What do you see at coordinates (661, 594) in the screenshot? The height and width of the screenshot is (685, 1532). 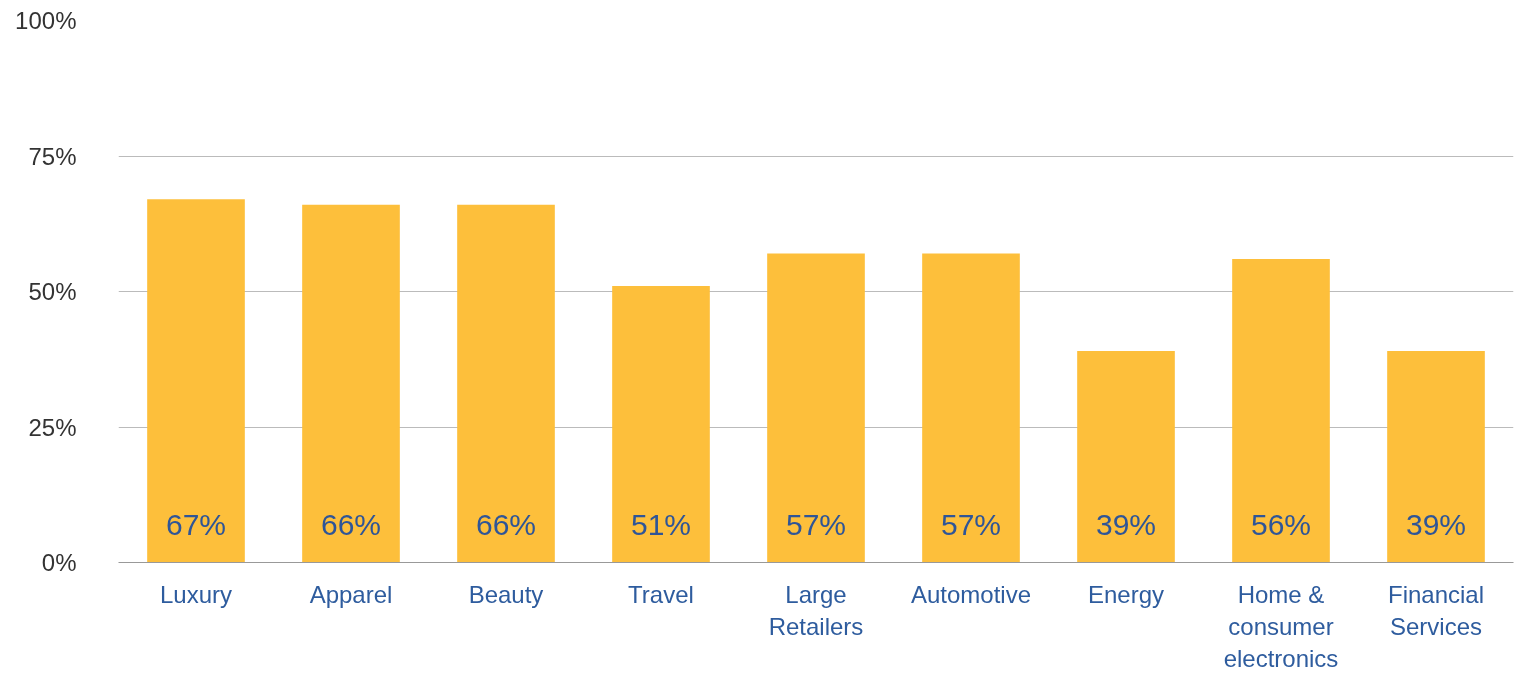 I see `x-tick-label: Travel` at bounding box center [661, 594].